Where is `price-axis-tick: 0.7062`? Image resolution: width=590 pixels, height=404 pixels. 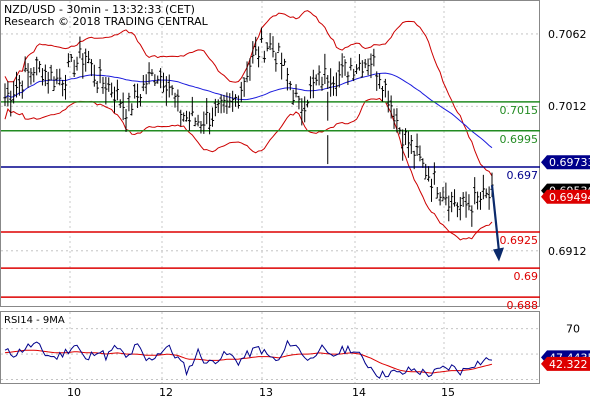
price-axis-tick: 0.7062 is located at coordinates (567, 34).